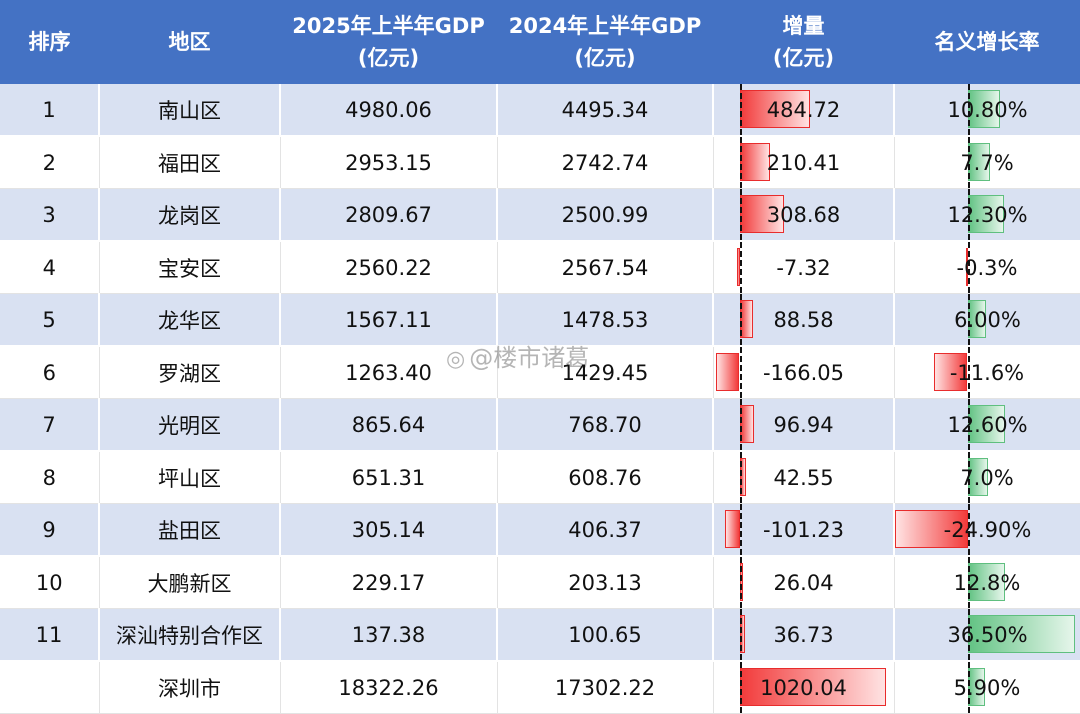  What do you see at coordinates (987, 372) in the screenshot?
I see `growth-value: -11.6%` at bounding box center [987, 372].